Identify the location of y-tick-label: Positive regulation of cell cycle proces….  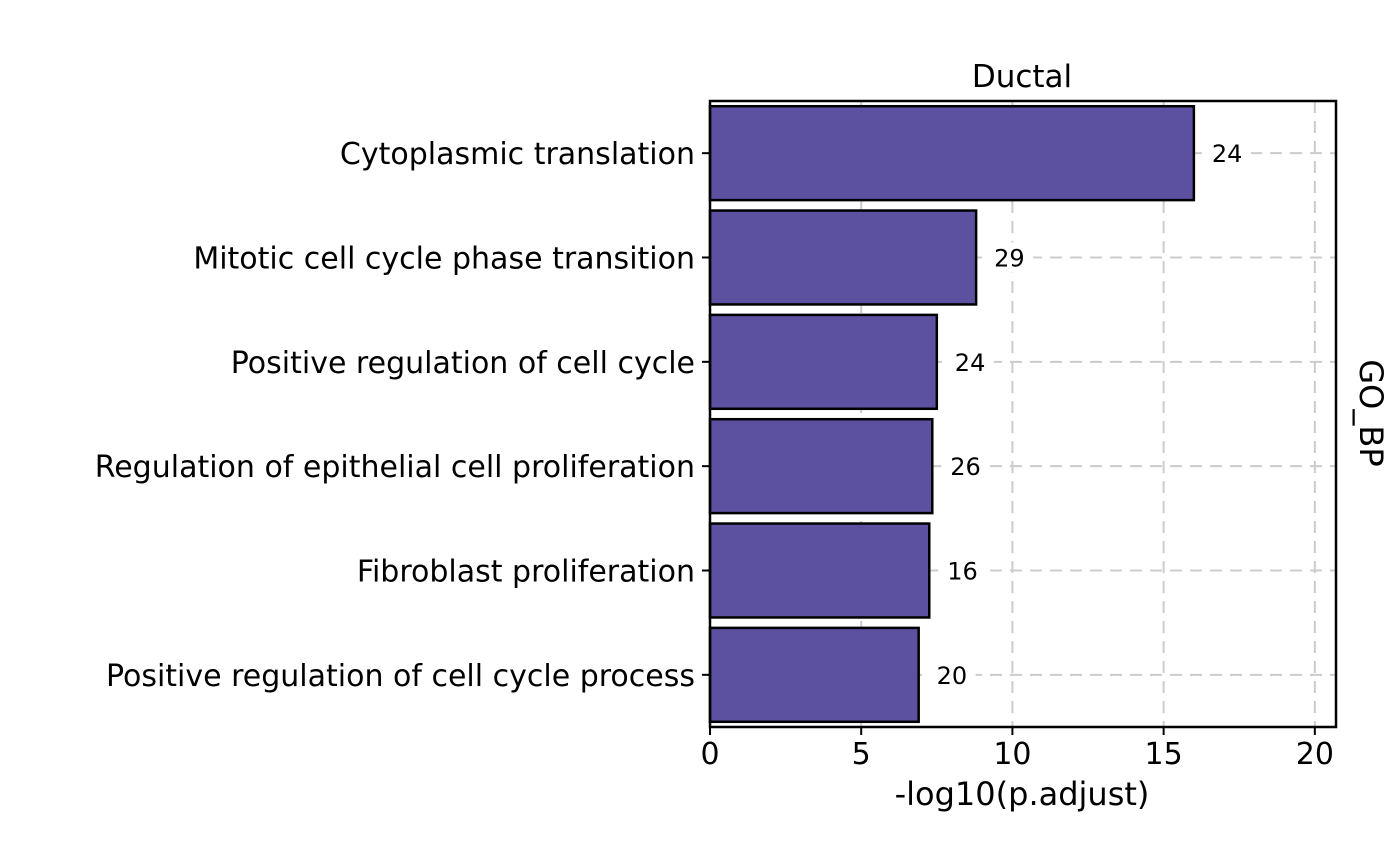
(400, 676).